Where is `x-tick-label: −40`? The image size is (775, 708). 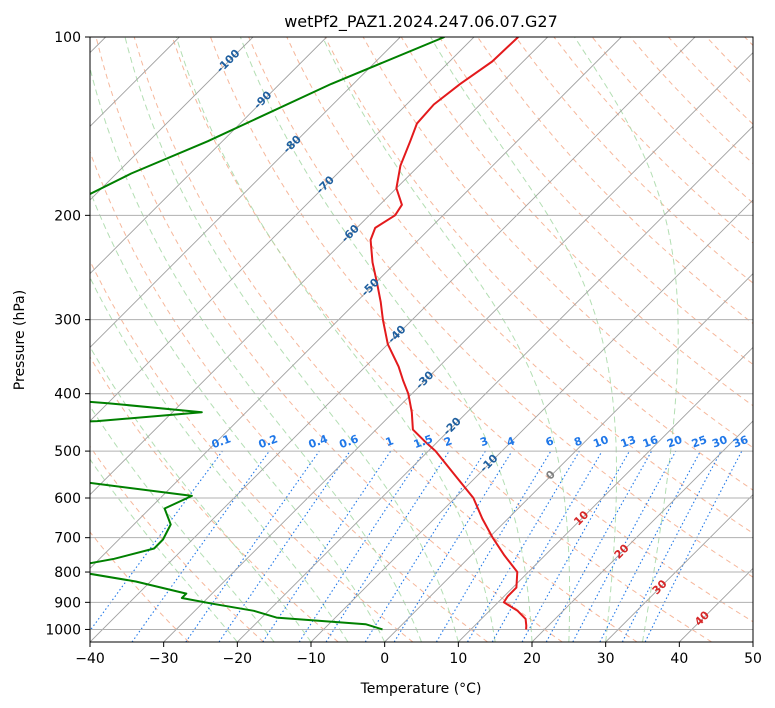 x-tick-label: −40 is located at coordinates (90, 659).